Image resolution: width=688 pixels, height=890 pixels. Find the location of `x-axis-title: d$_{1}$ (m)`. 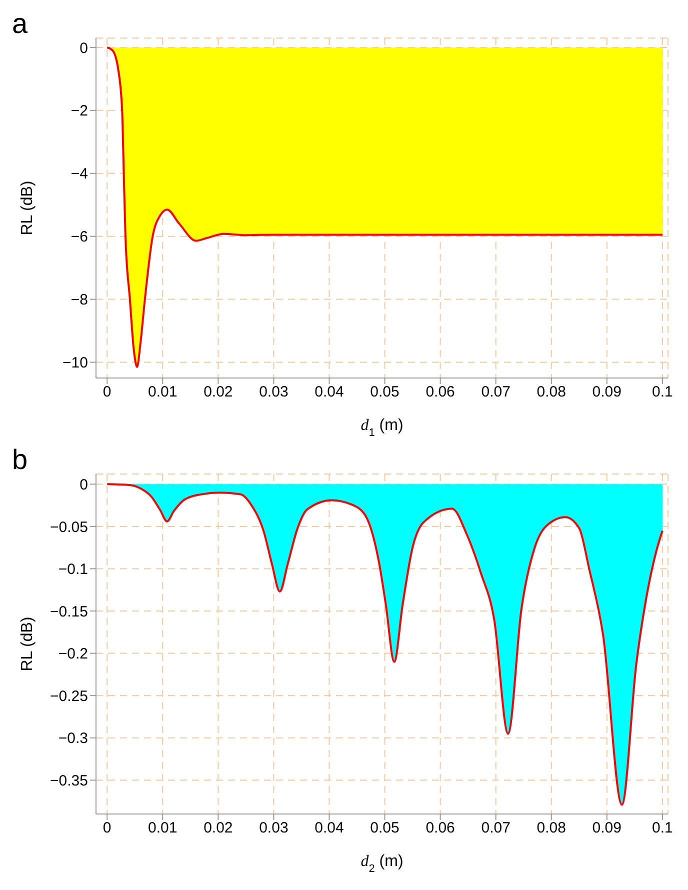

x-axis-title: d$_{1}$ (m) is located at coordinates (382, 428).